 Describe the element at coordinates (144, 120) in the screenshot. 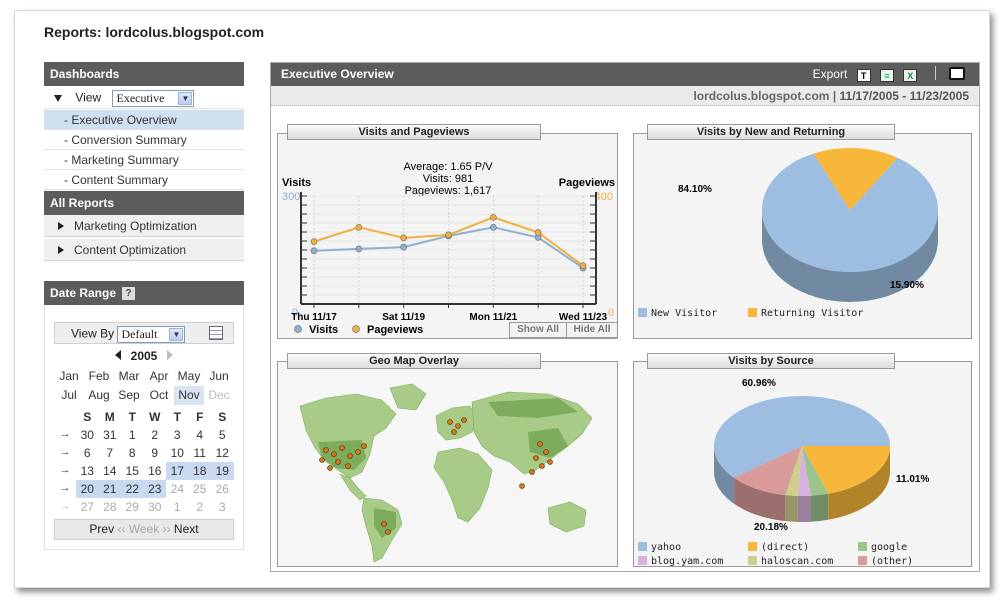

I see `dashboard-item-executive-overview: - Executive Overview` at that location.